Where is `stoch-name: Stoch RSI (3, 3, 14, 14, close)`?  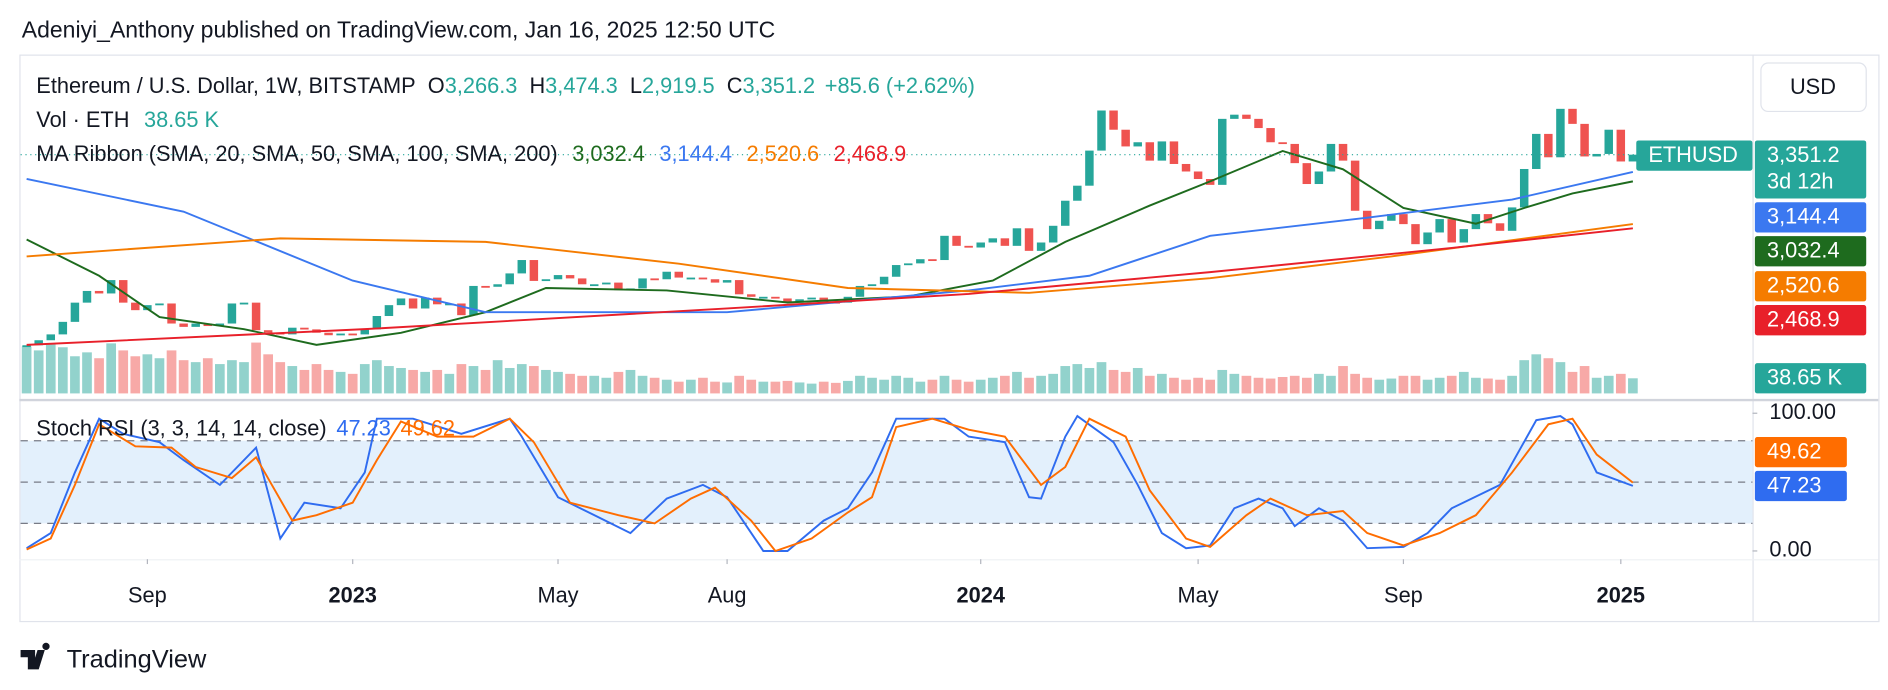
stoch-name: Stoch RSI (3, 3, 14, 14, close) is located at coordinates (181, 427).